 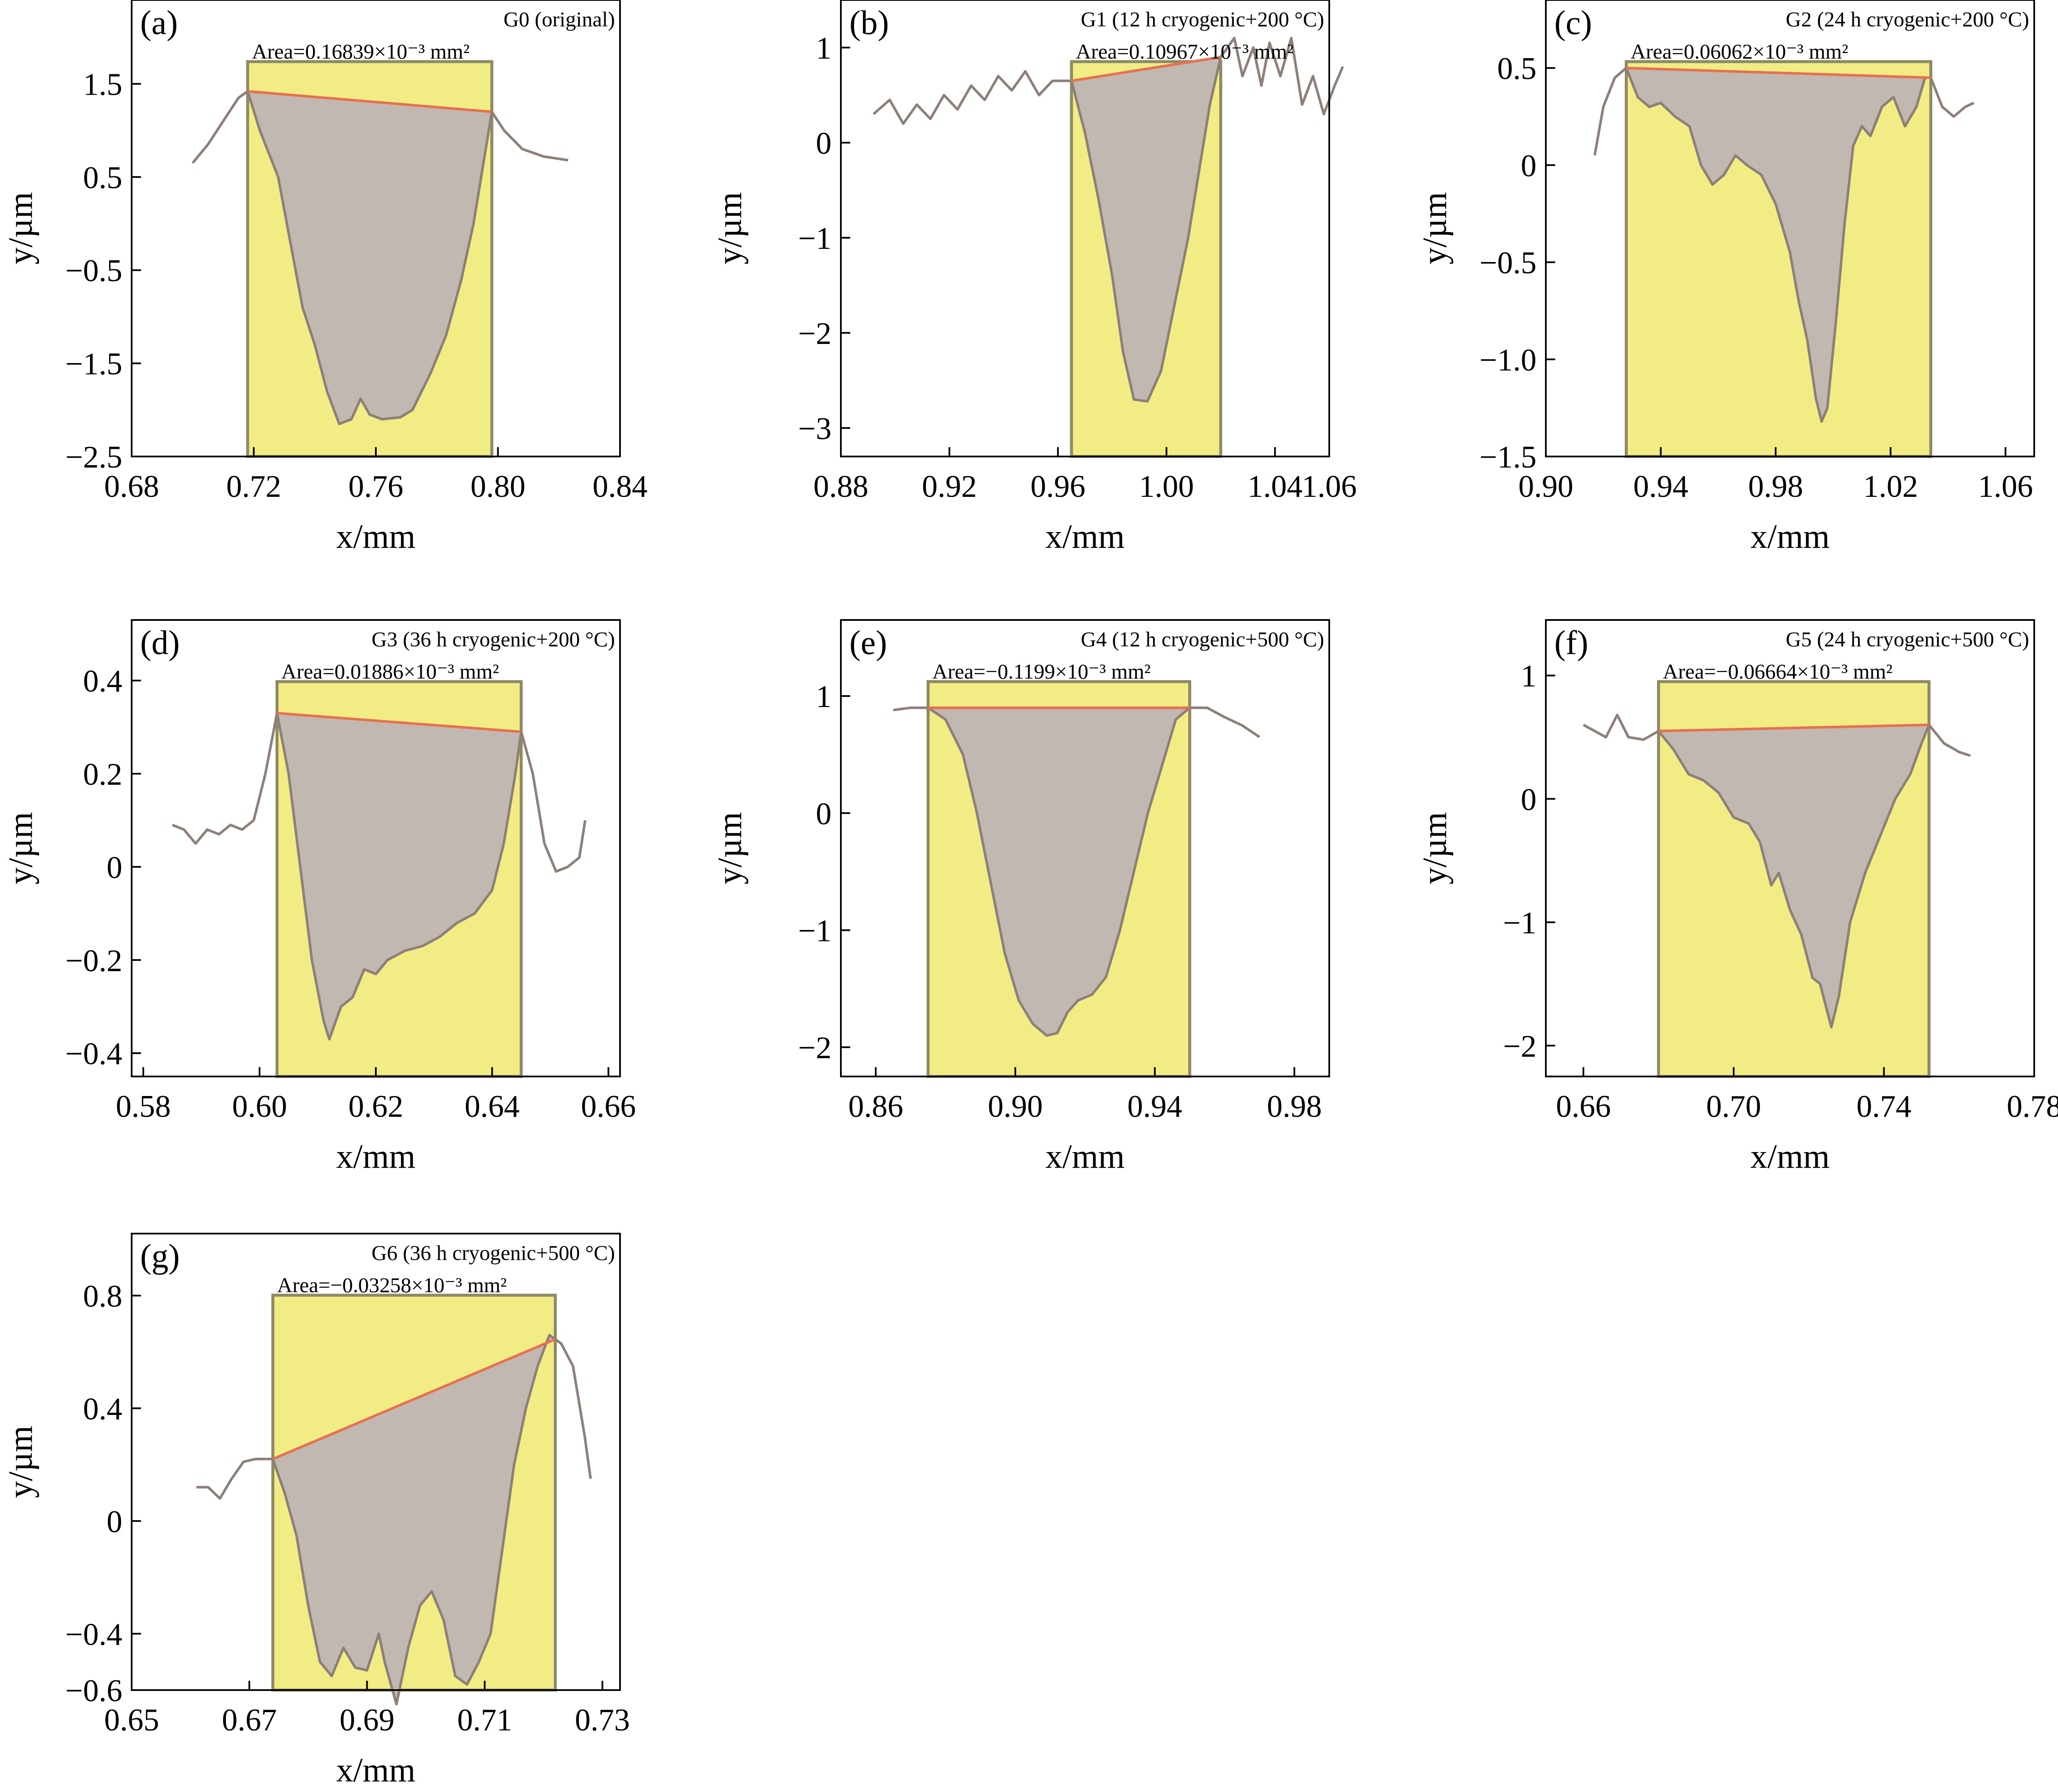 What do you see at coordinates (1185, 51) in the screenshot?
I see `area-annotation: Area=0.10967×10⁻³ mm²` at bounding box center [1185, 51].